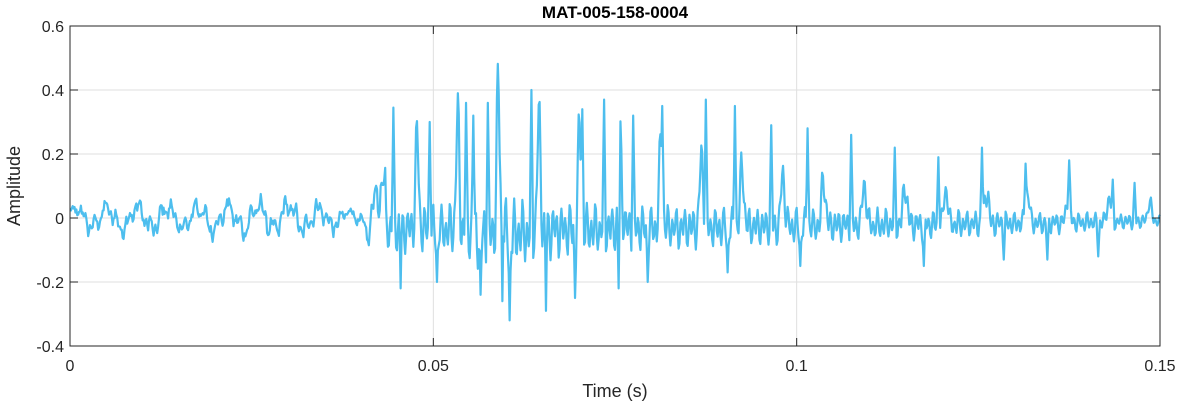  I want to click on x-tick-label: 0.05, so click(433, 366).